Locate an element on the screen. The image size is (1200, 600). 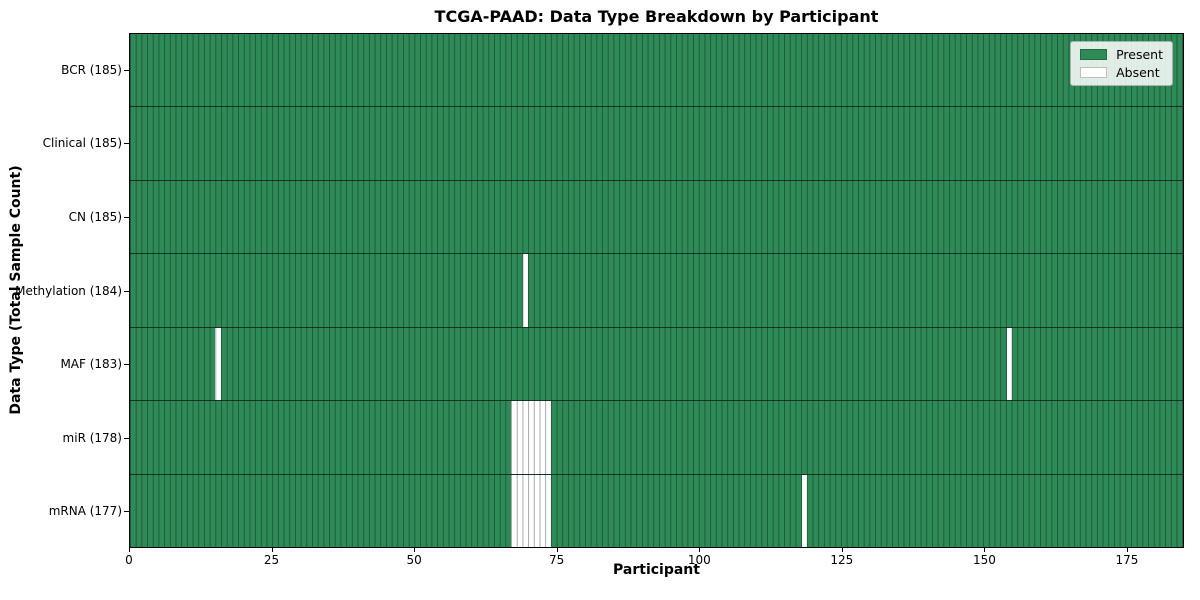
legend: Present Absent is located at coordinates (1121, 63).